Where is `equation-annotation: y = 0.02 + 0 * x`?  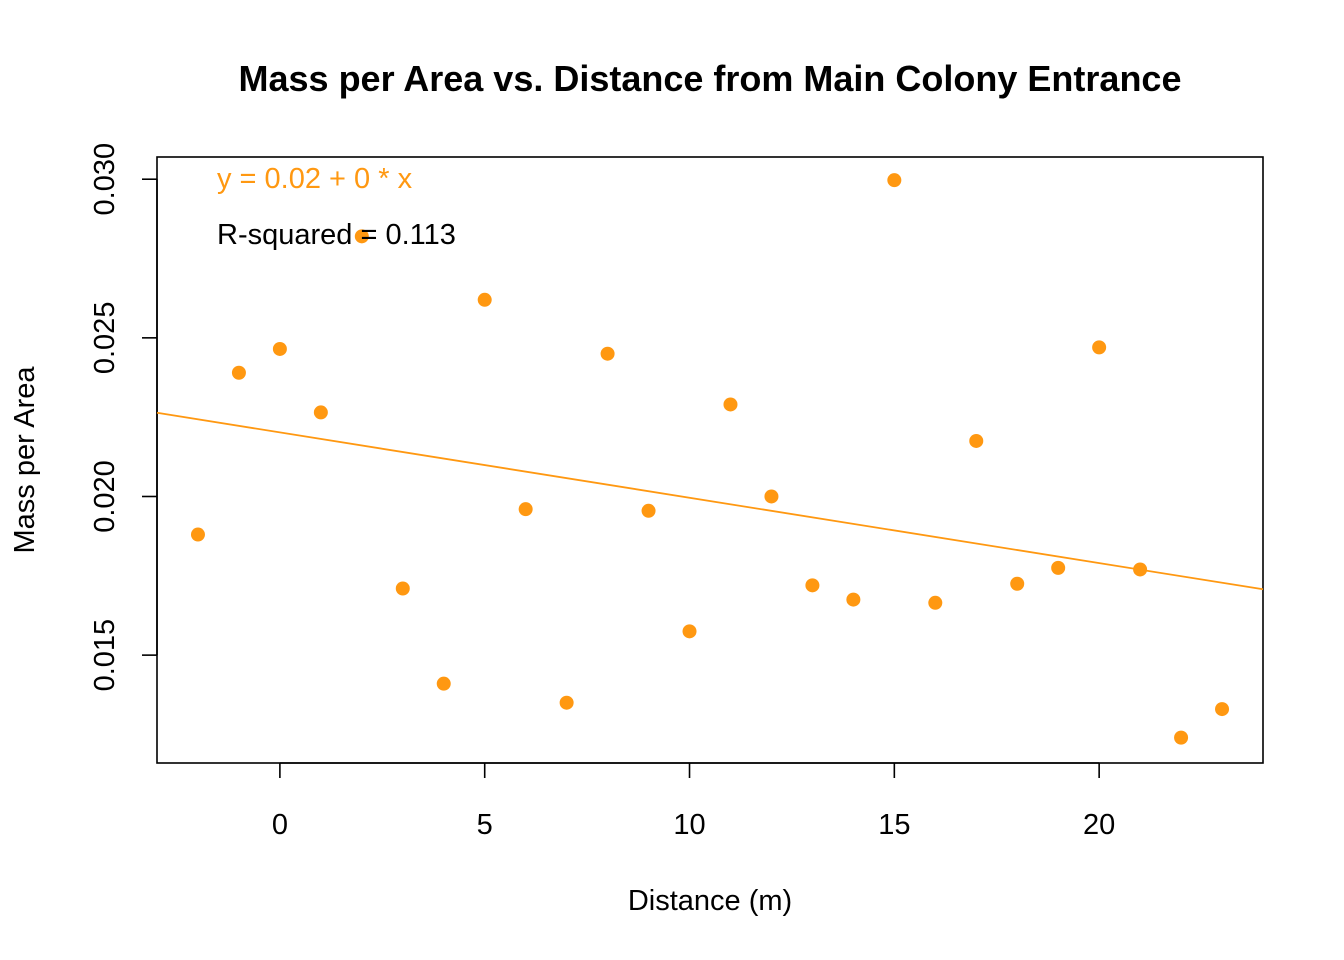 equation-annotation: y = 0.02 + 0 * x is located at coordinates (315, 179).